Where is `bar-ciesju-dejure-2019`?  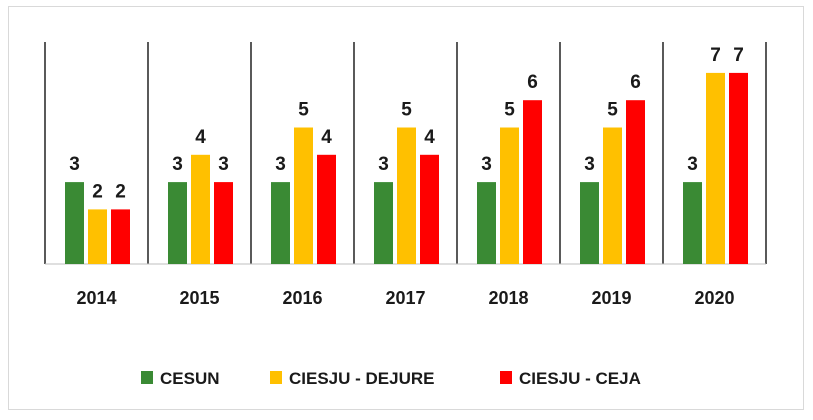 bar-ciesju-dejure-2019 is located at coordinates (612, 195).